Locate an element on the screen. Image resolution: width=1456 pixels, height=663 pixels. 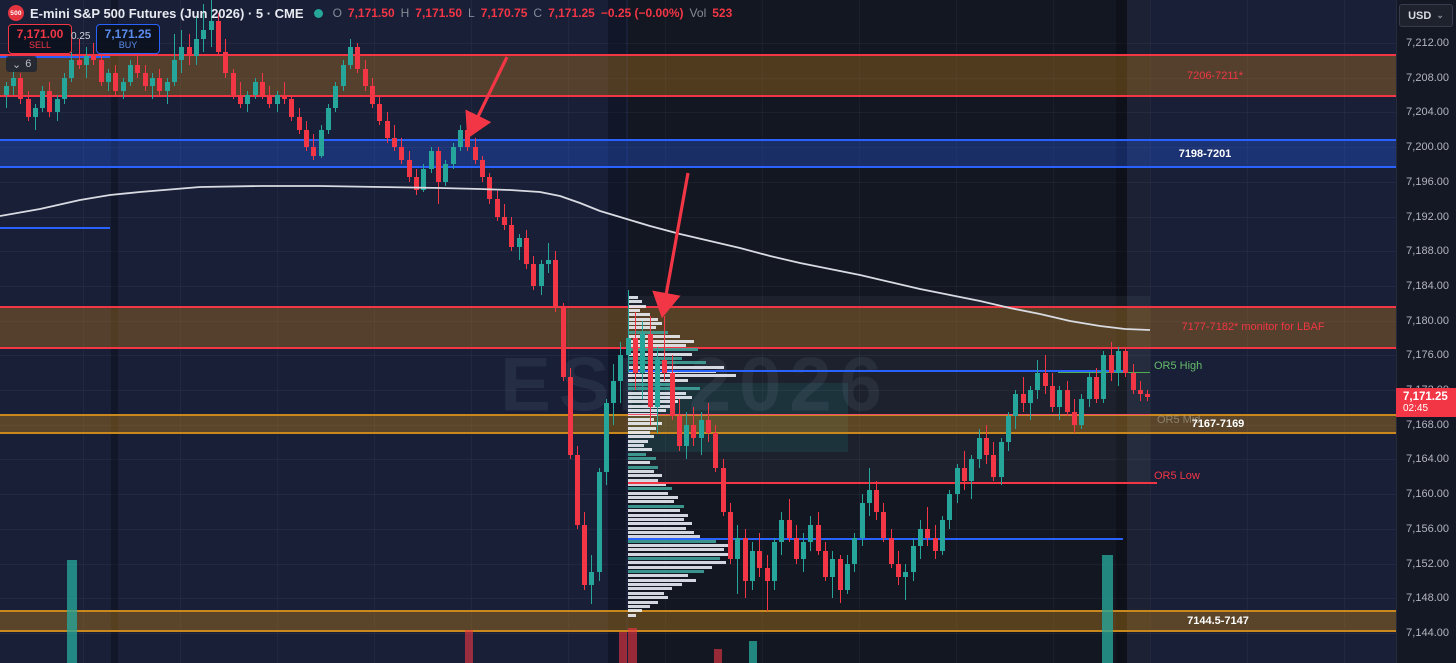
currency-button: USD ⌄ is located at coordinates (1426, 15).